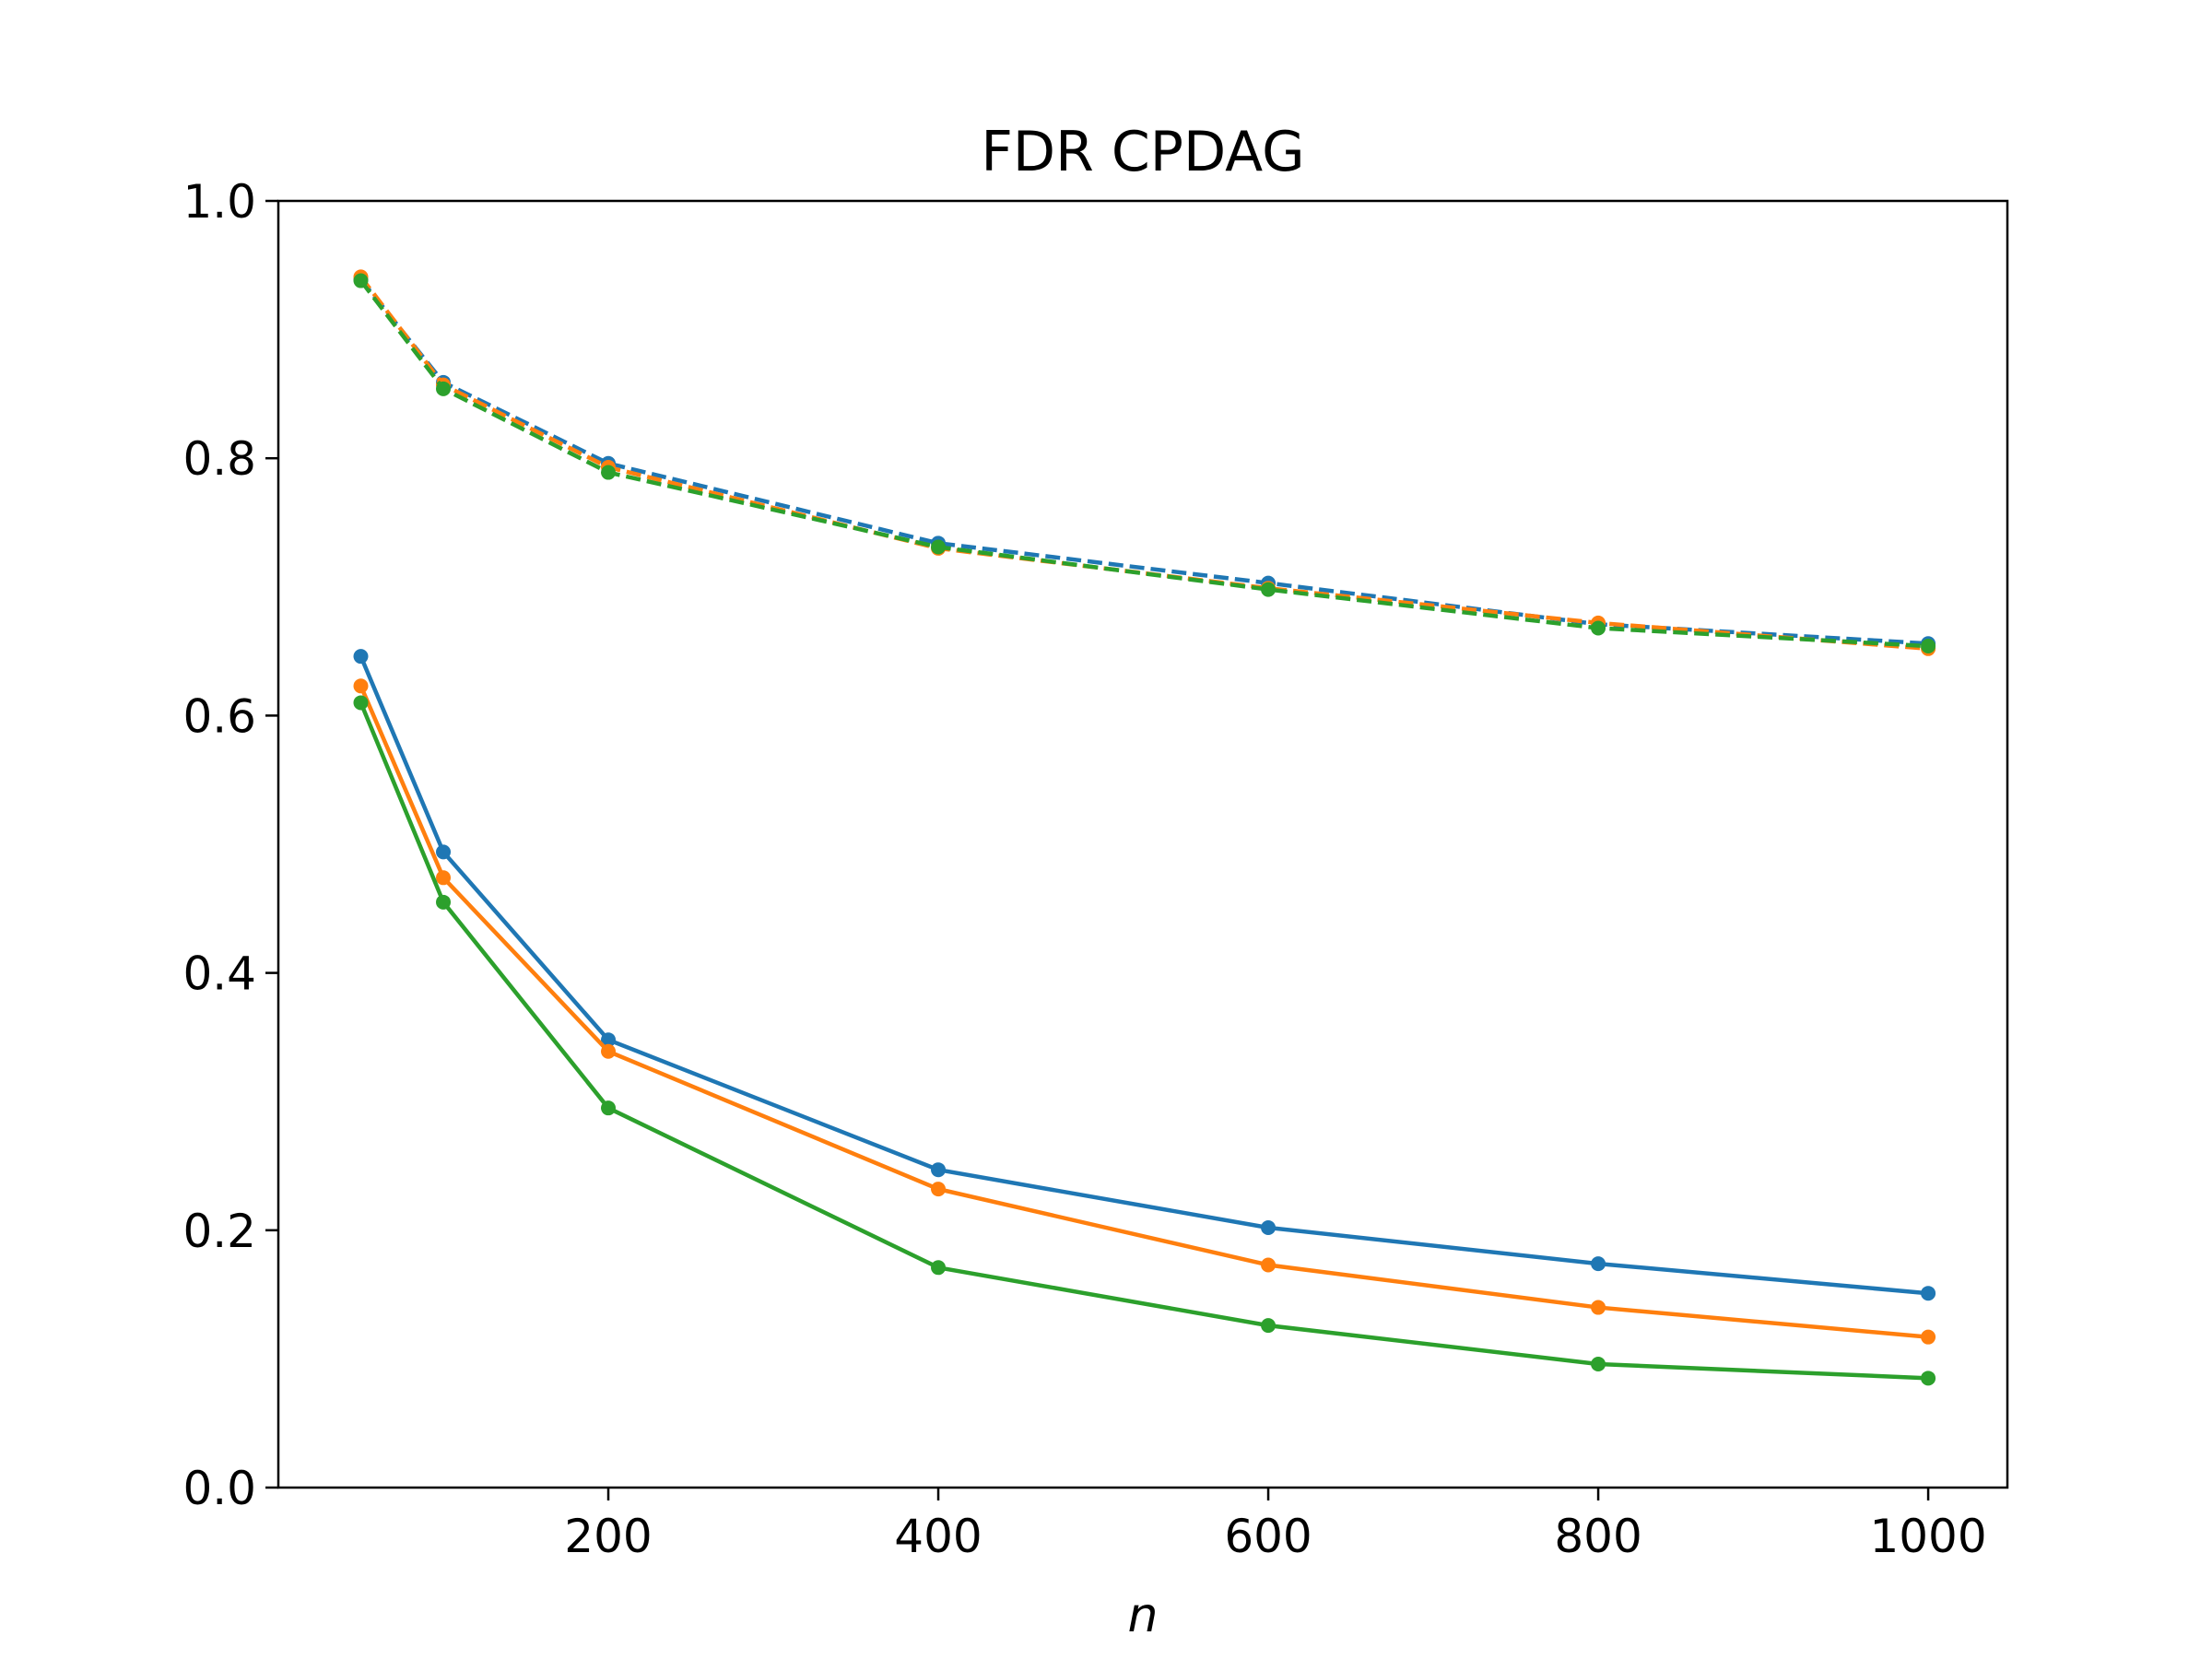 The image size is (2212, 1659). What do you see at coordinates (219, 202) in the screenshot?
I see `y-tick-label: 1.0` at bounding box center [219, 202].